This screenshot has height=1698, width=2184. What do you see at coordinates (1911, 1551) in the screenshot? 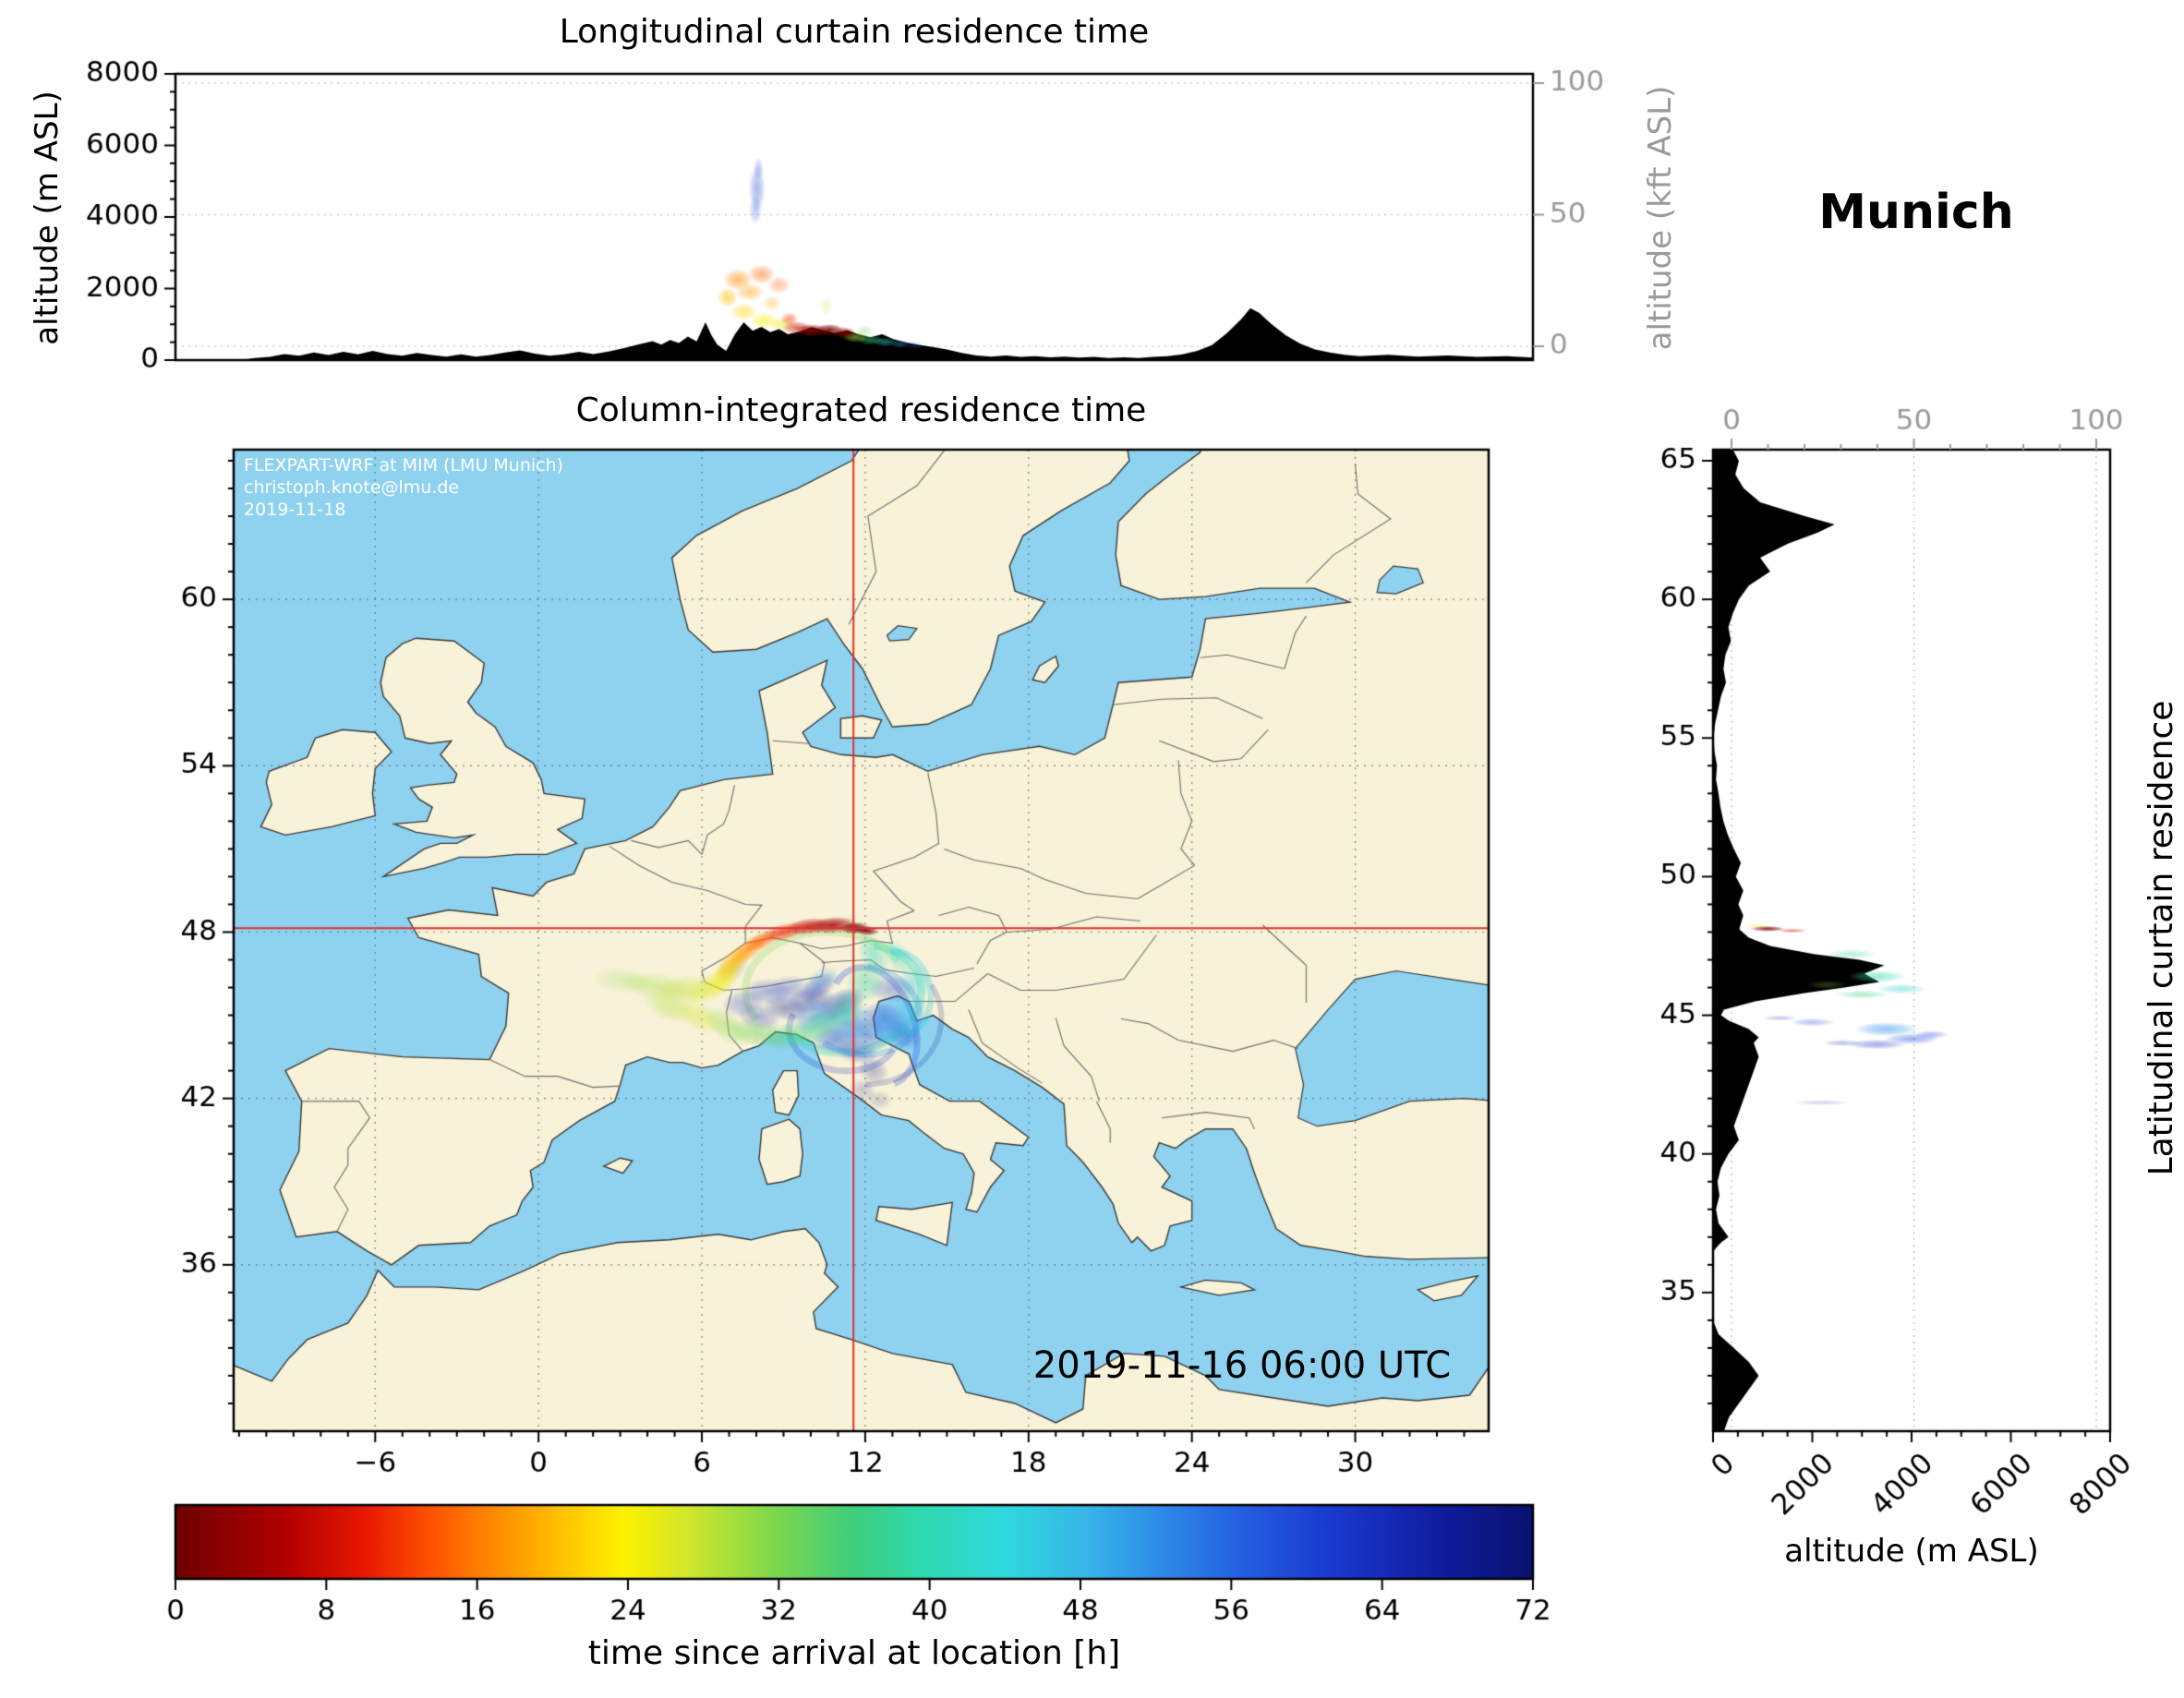
I see `right-panel-x-axis-label: altitude (m ASL)` at bounding box center [1911, 1551].